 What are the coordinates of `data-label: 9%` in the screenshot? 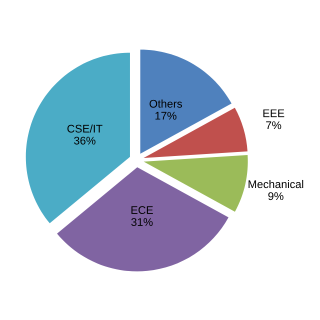 It's located at (276, 196).